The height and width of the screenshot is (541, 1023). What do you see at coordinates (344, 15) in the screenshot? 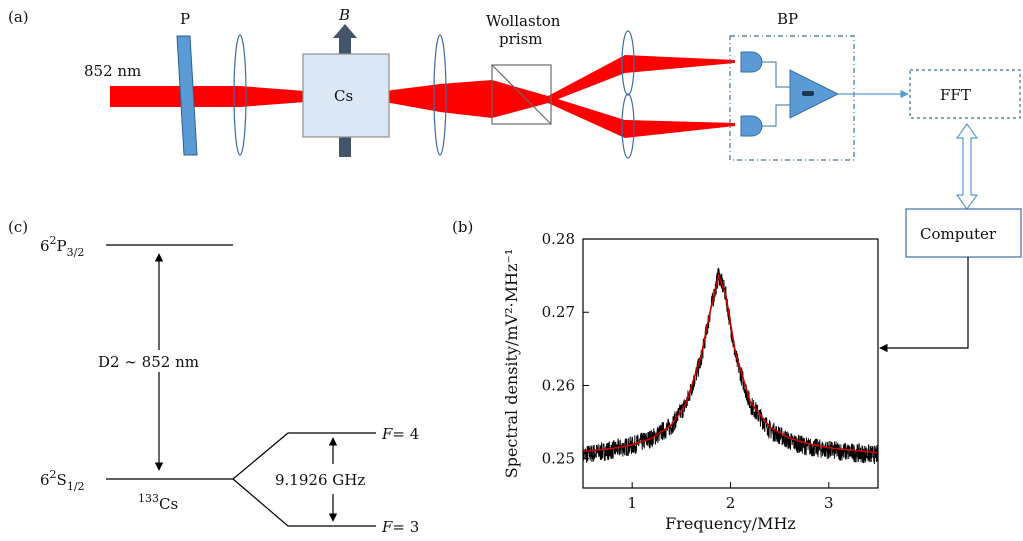
I see `field-label: B` at bounding box center [344, 15].